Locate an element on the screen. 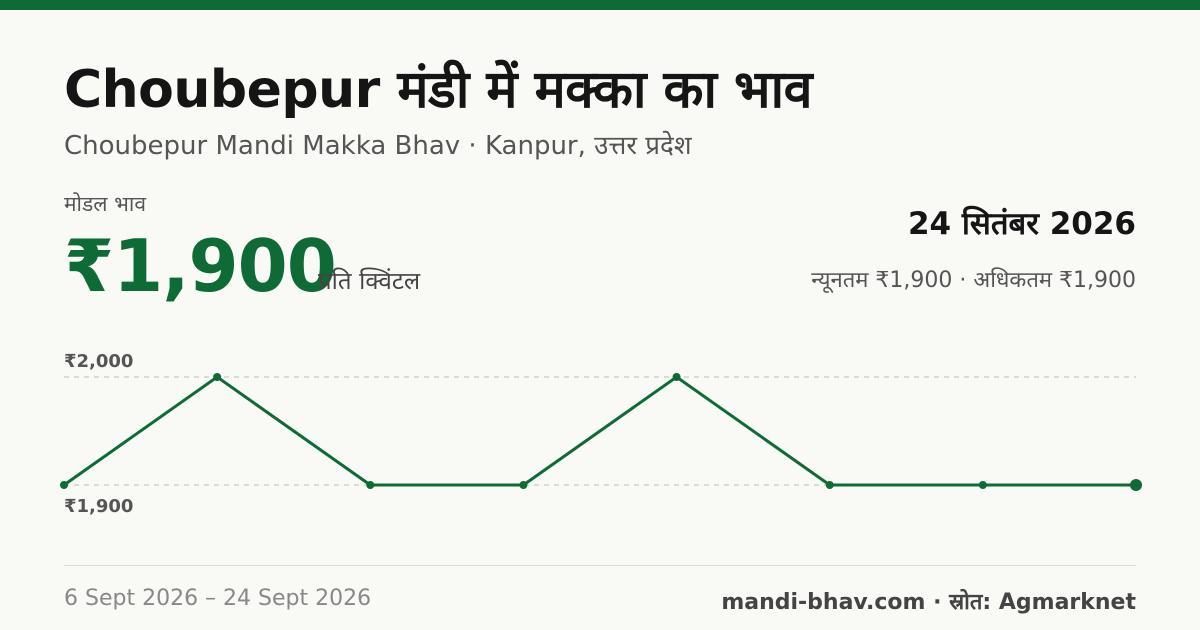 The height and width of the screenshot is (630, 1200). top-accent-bar is located at coordinates (600, 5).